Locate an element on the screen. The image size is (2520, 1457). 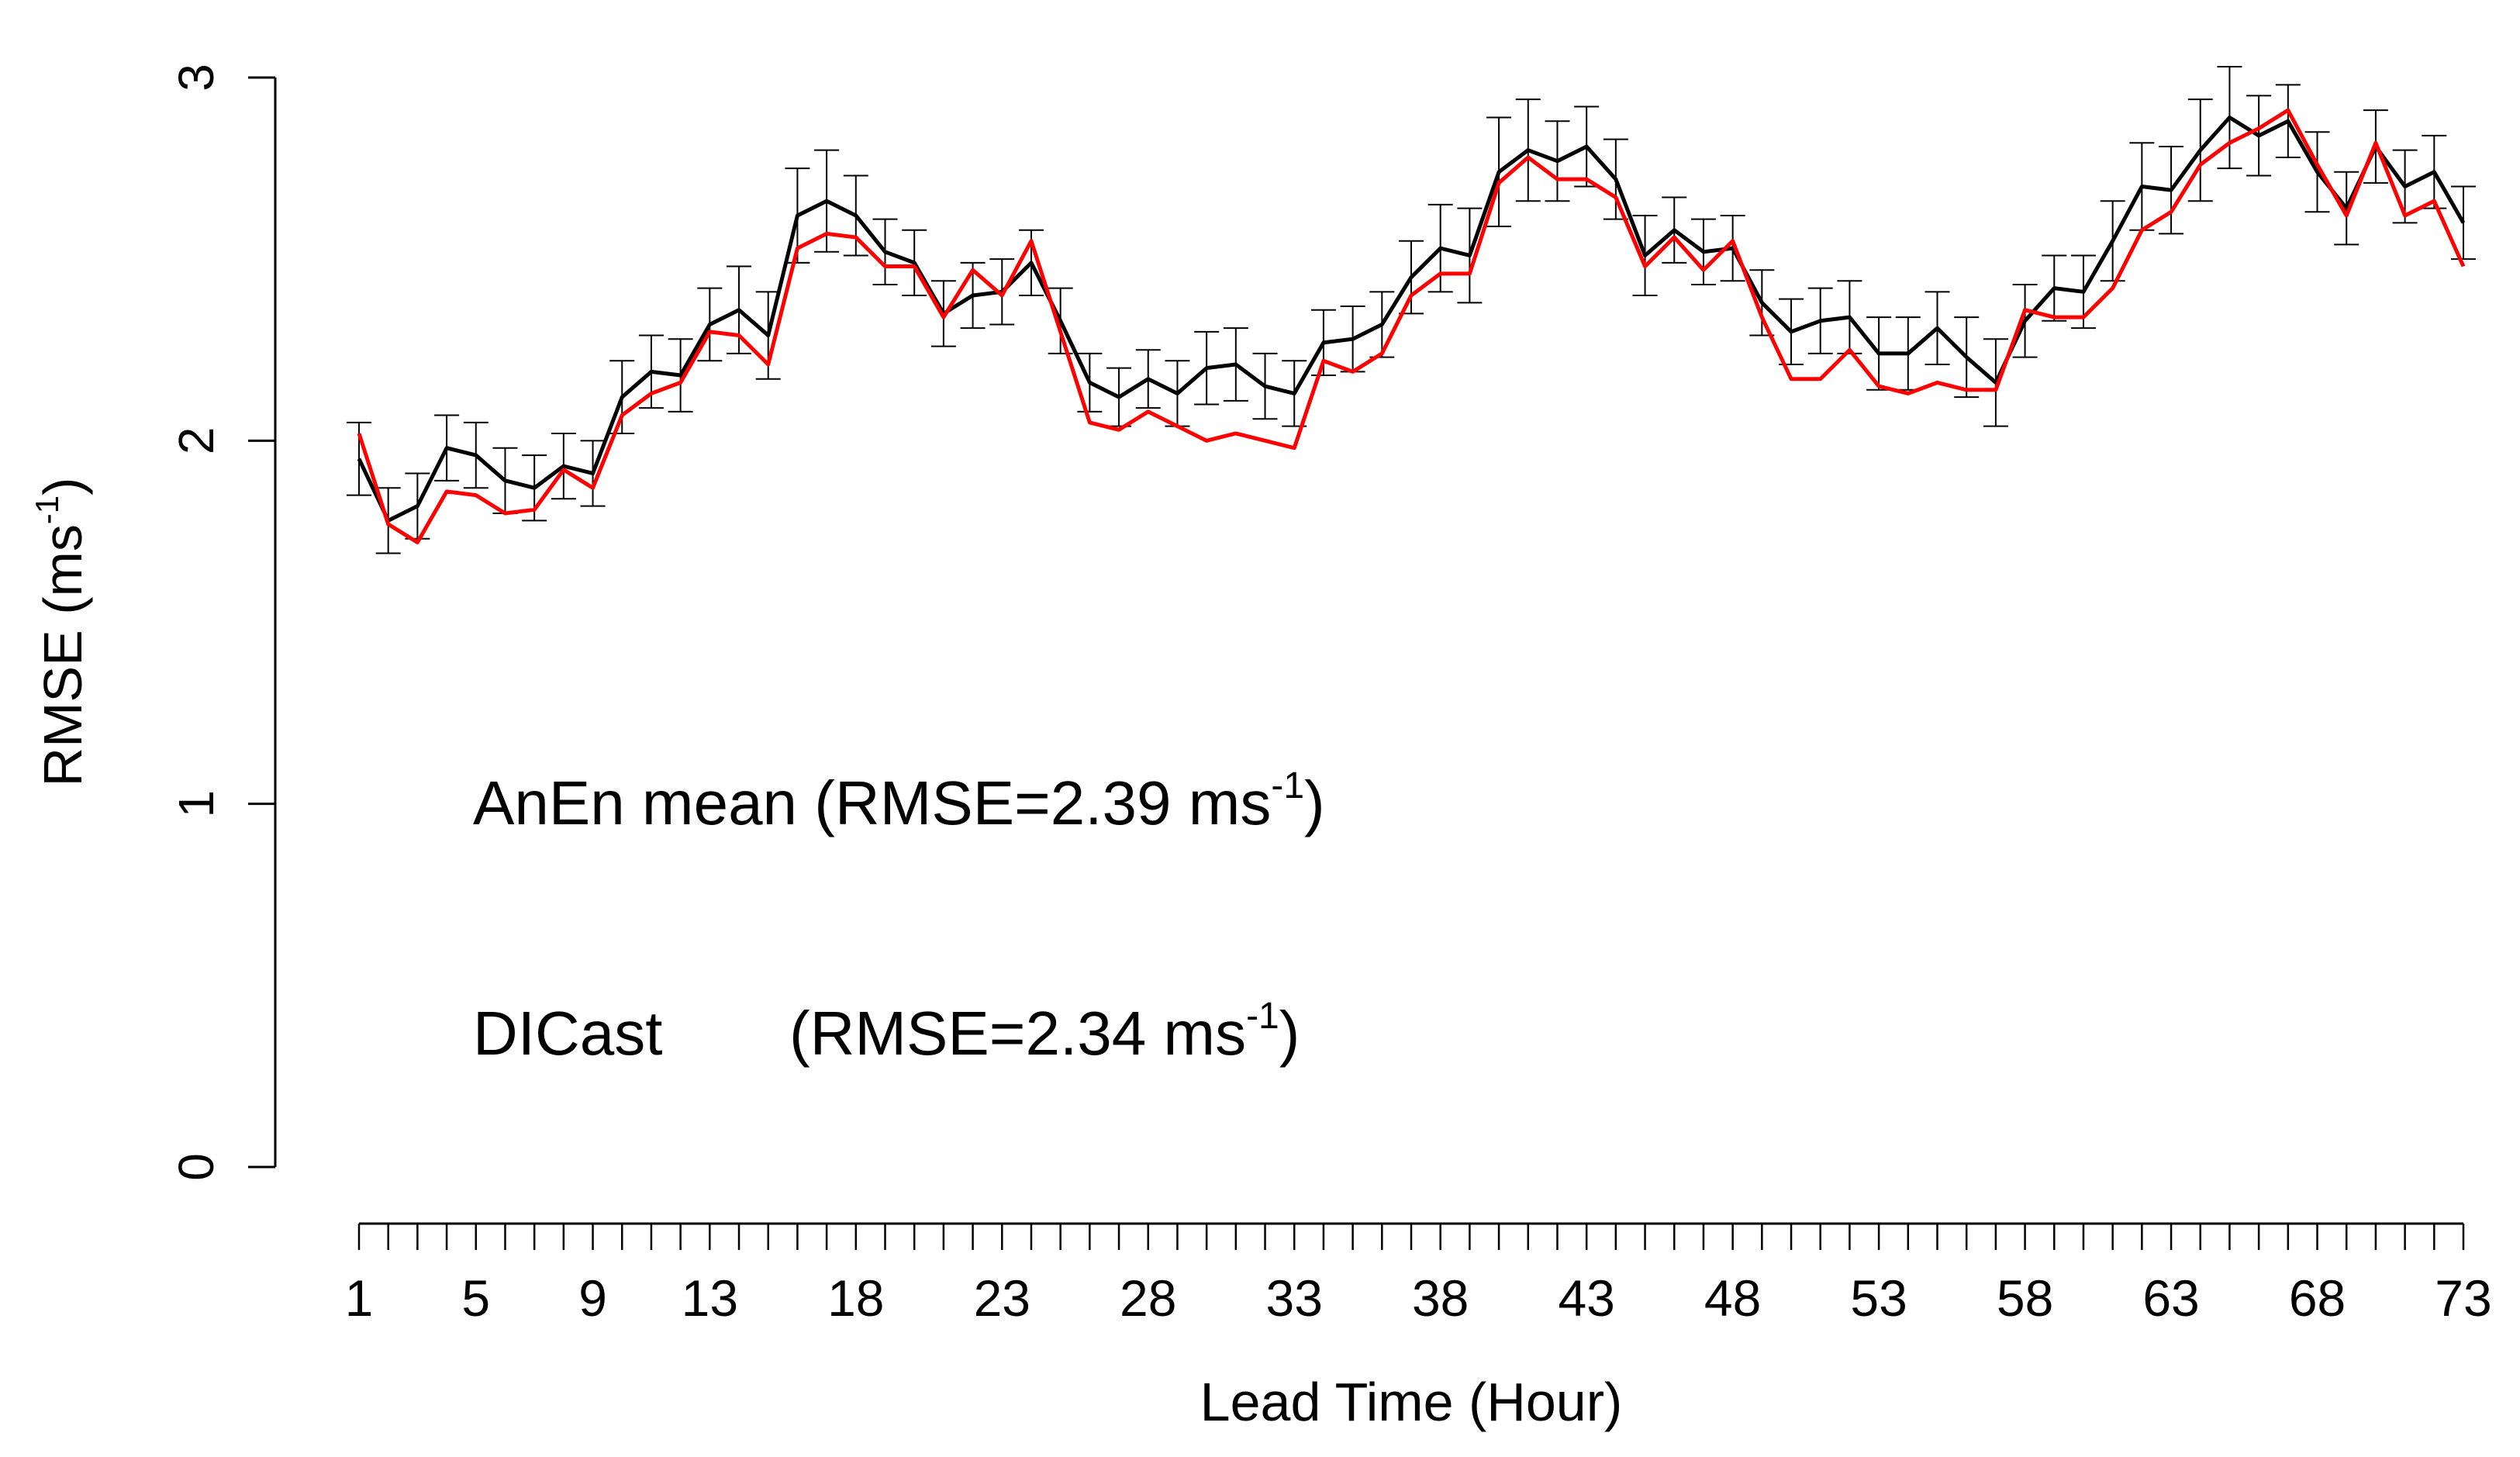
y-axis-label-main: RMSE (ms is located at coordinates (63, 655).